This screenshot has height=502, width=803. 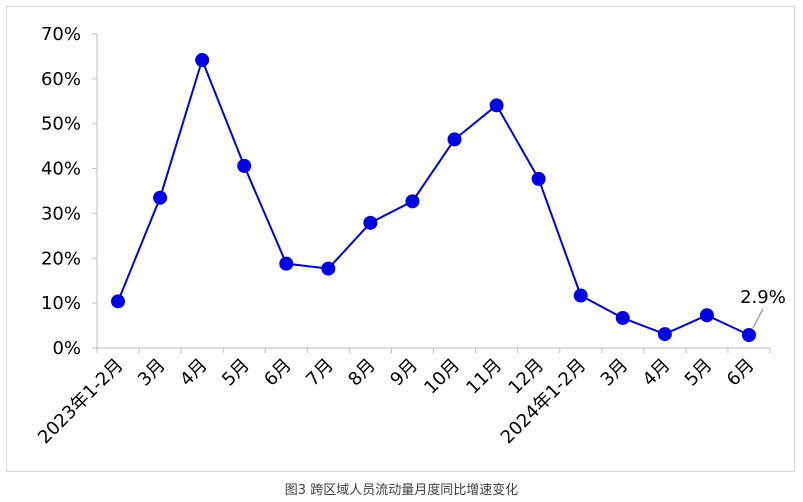 I want to click on x-tick-label: 8月, so click(x=362, y=373).